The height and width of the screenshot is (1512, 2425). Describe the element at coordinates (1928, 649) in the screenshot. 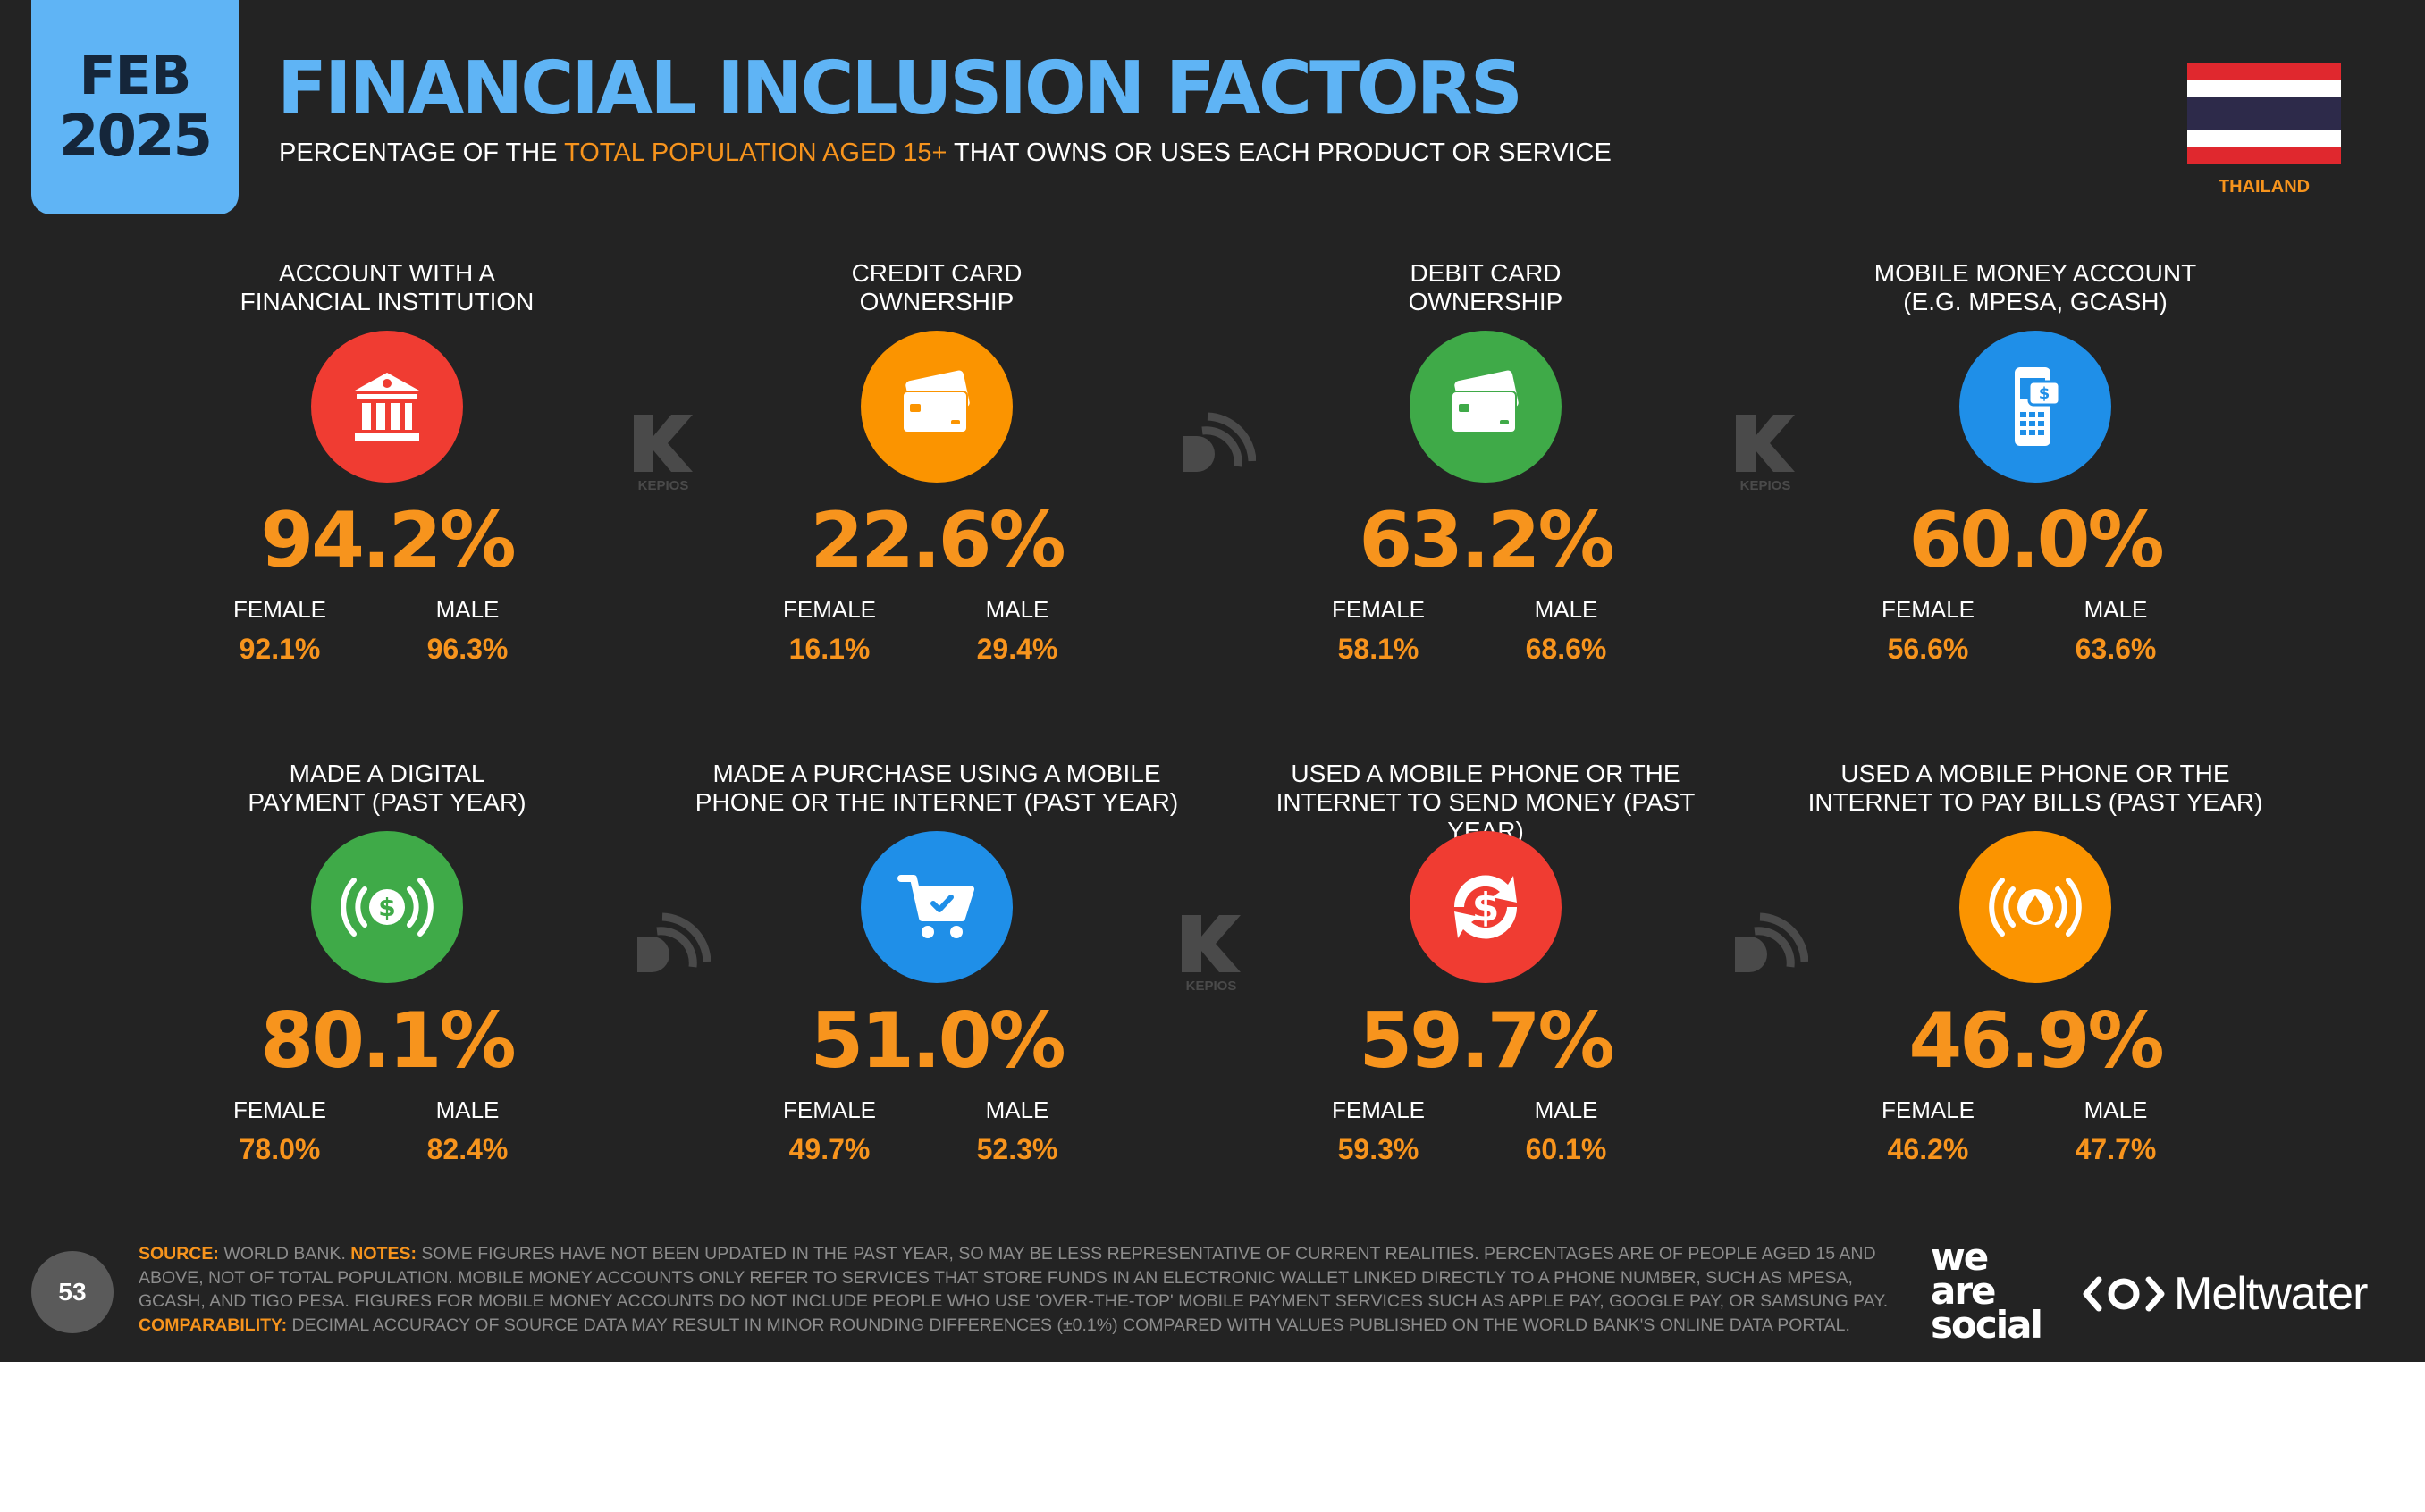

I see `female-value: 56.6%` at that location.